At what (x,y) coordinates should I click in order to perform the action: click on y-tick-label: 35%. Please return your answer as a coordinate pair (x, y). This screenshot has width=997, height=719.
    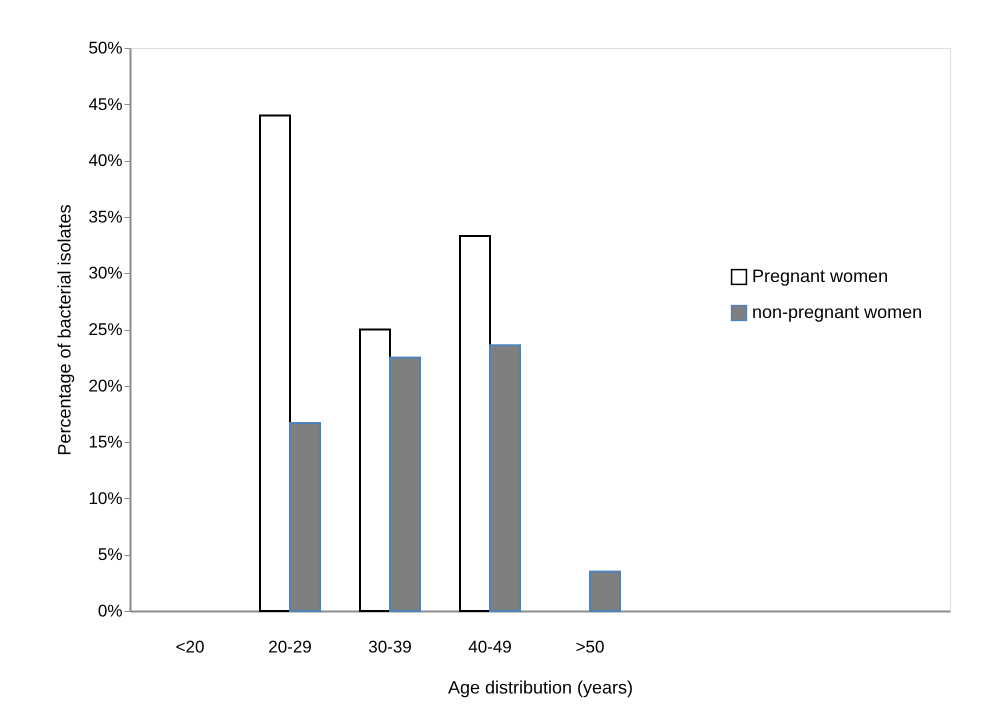
    Looking at the image, I should click on (105, 216).